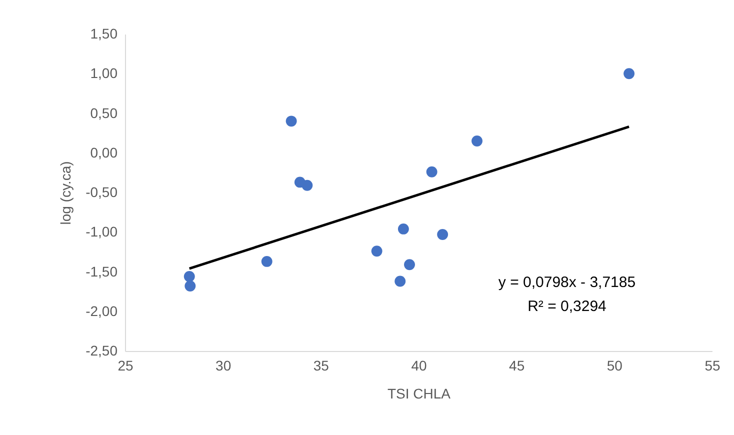 Image resolution: width=734 pixels, height=435 pixels. Describe the element at coordinates (104, 73) in the screenshot. I see `y-tick-label: 1,00` at that location.